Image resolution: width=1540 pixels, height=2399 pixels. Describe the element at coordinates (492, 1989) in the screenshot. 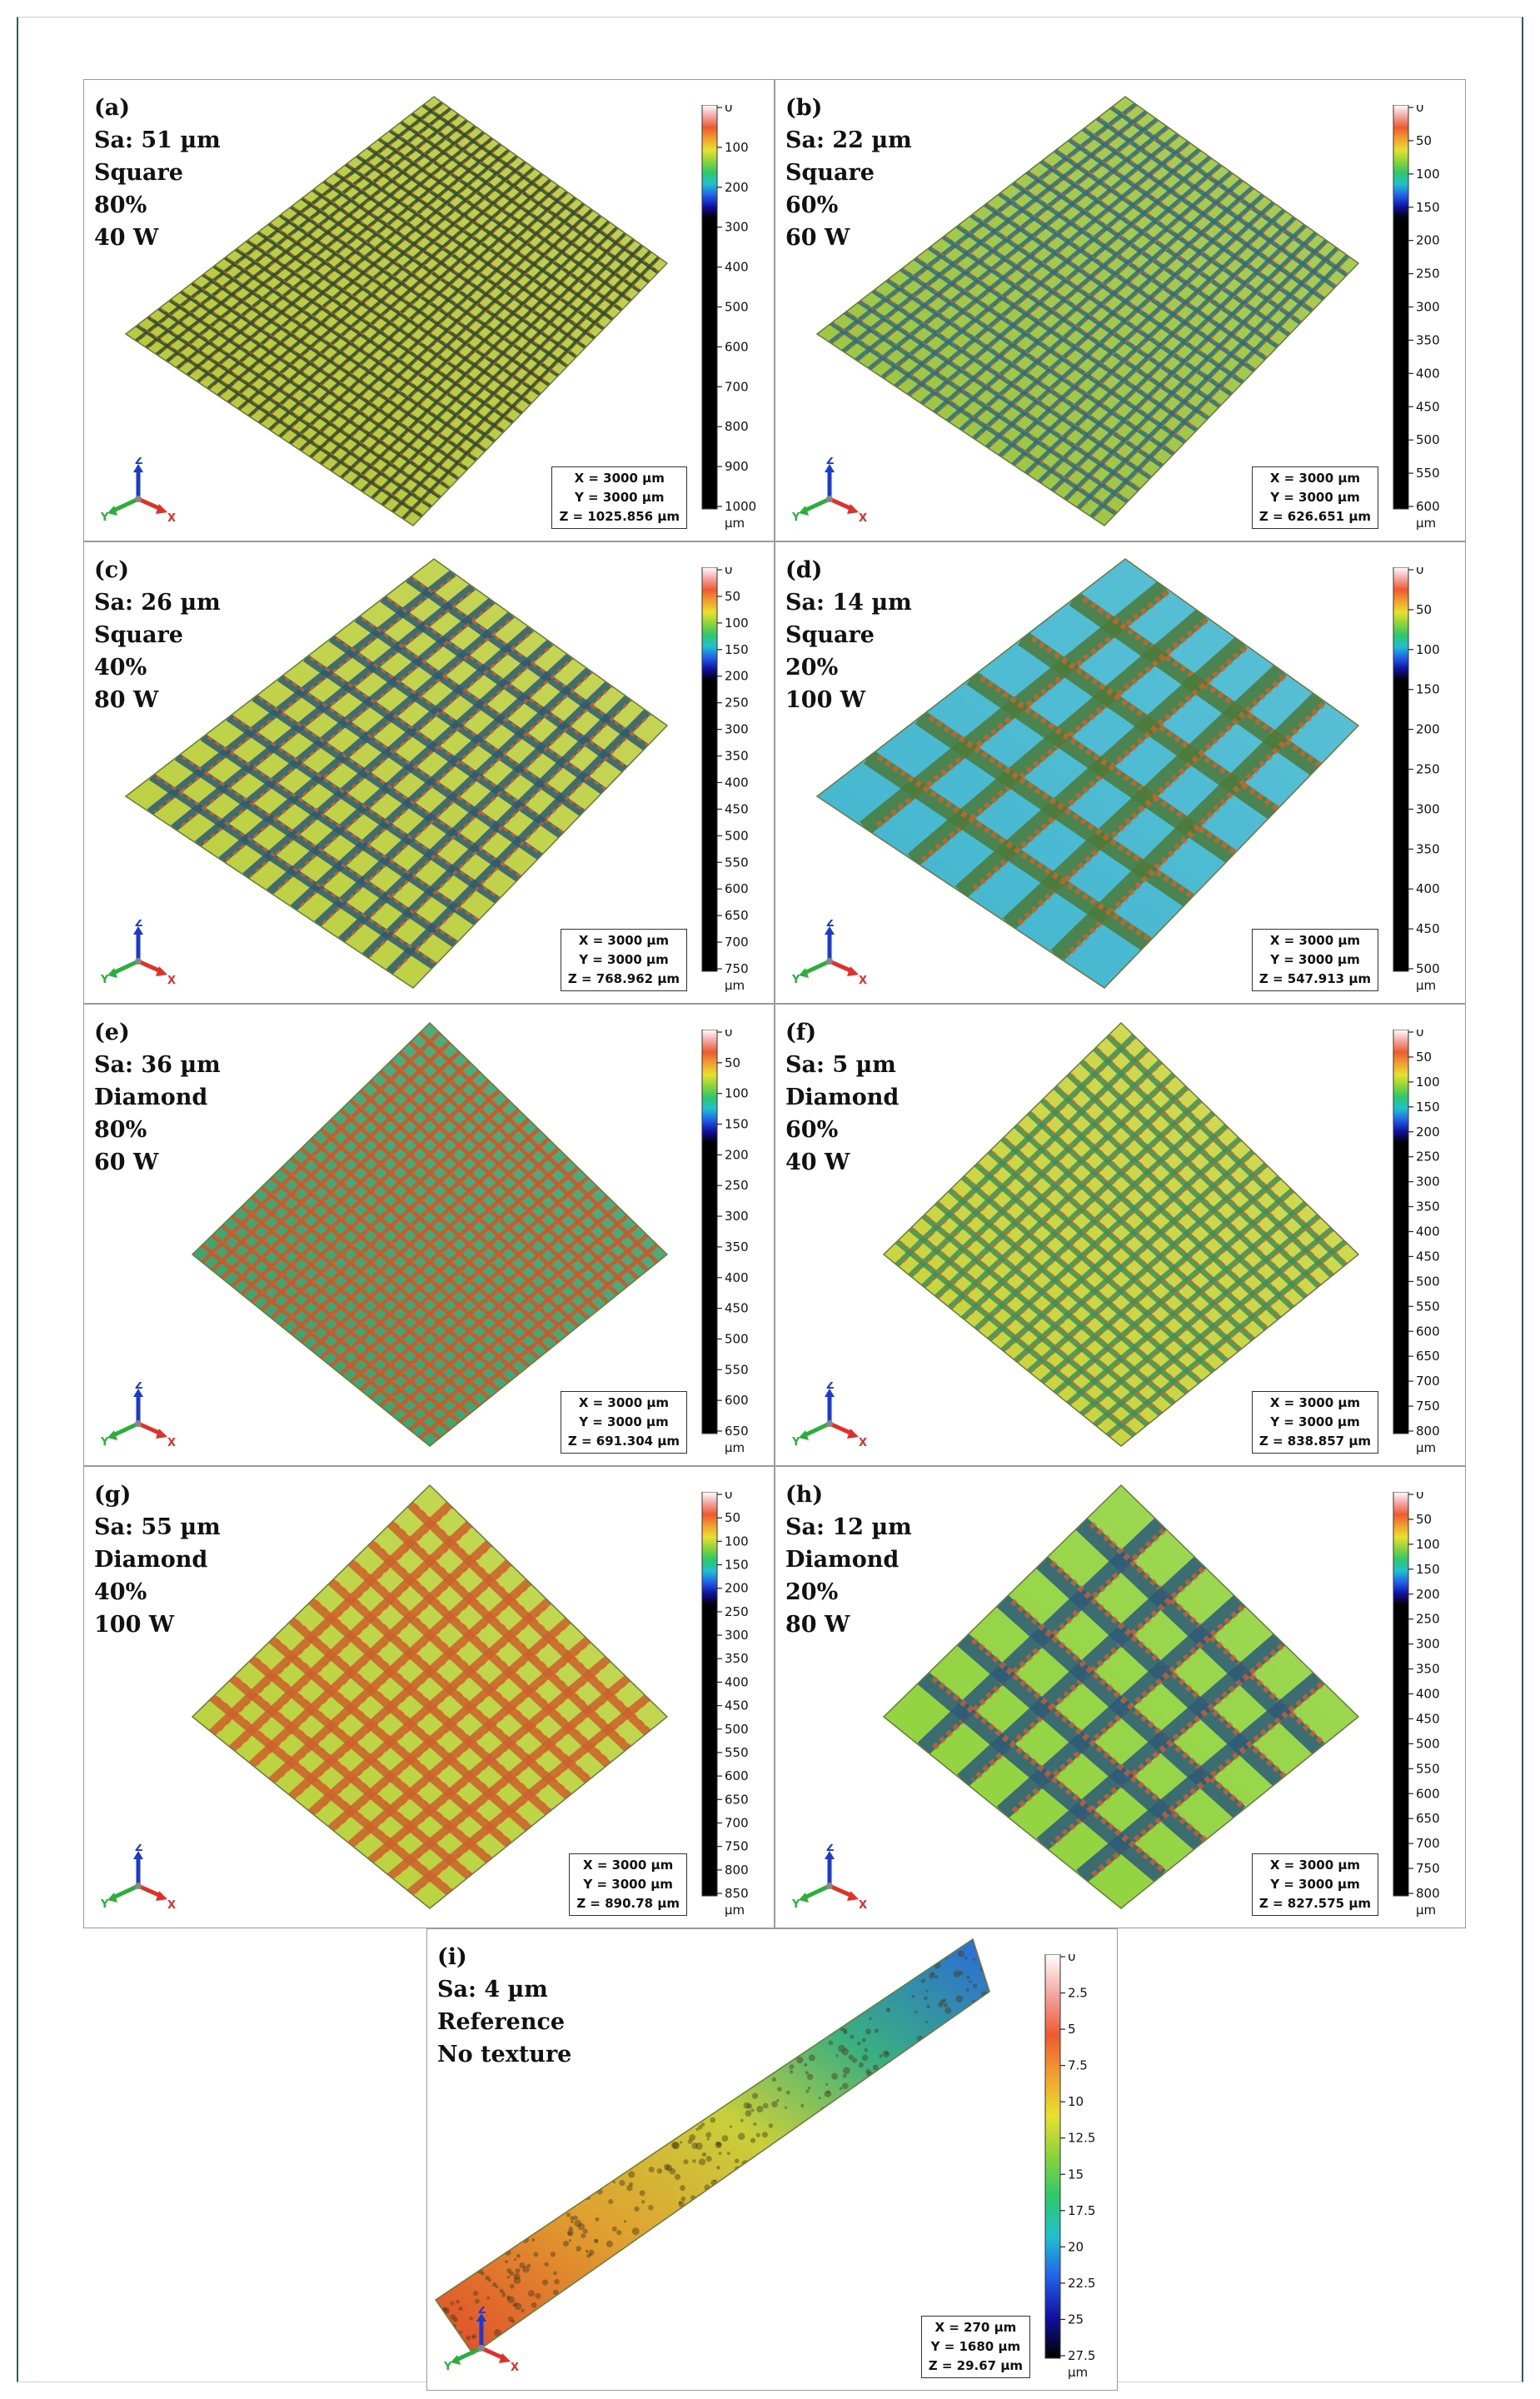

I see `caption-sa: Sa: 4 µm` at that location.